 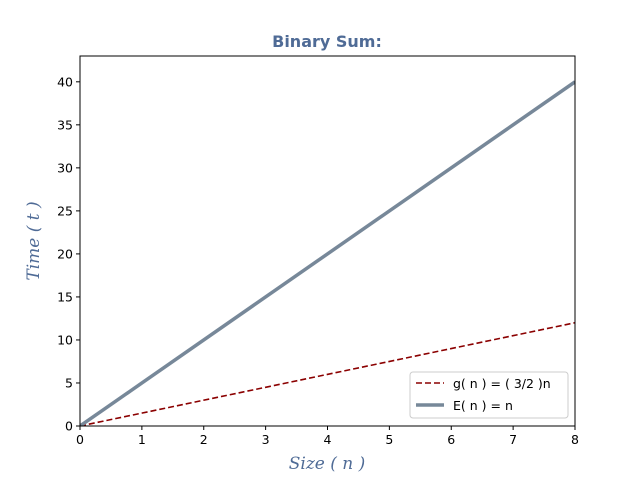 I want to click on y-tick-label: 30, so click(x=65, y=167).